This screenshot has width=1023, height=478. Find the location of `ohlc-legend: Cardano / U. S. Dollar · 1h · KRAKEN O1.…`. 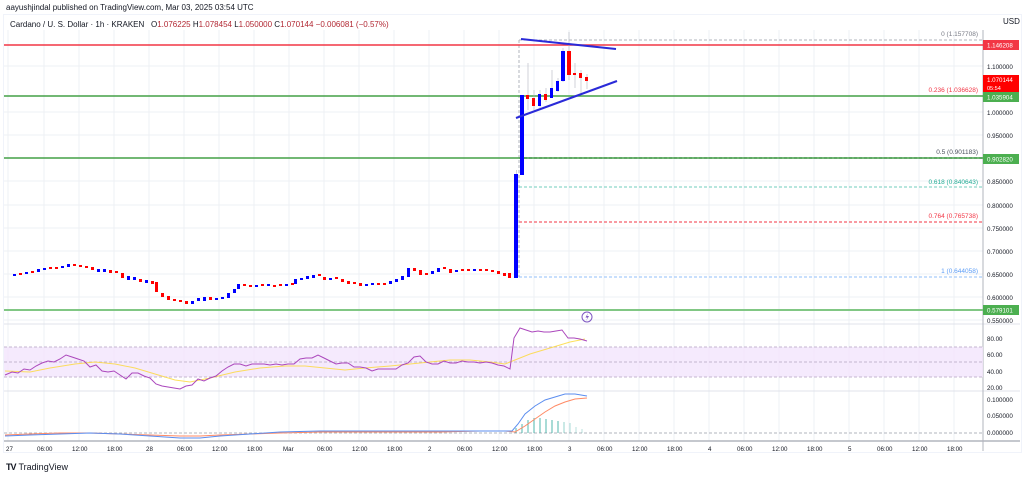

ohlc-legend: Cardano / U. S. Dollar · 1h · KRAKEN O1.… is located at coordinates (199, 24).